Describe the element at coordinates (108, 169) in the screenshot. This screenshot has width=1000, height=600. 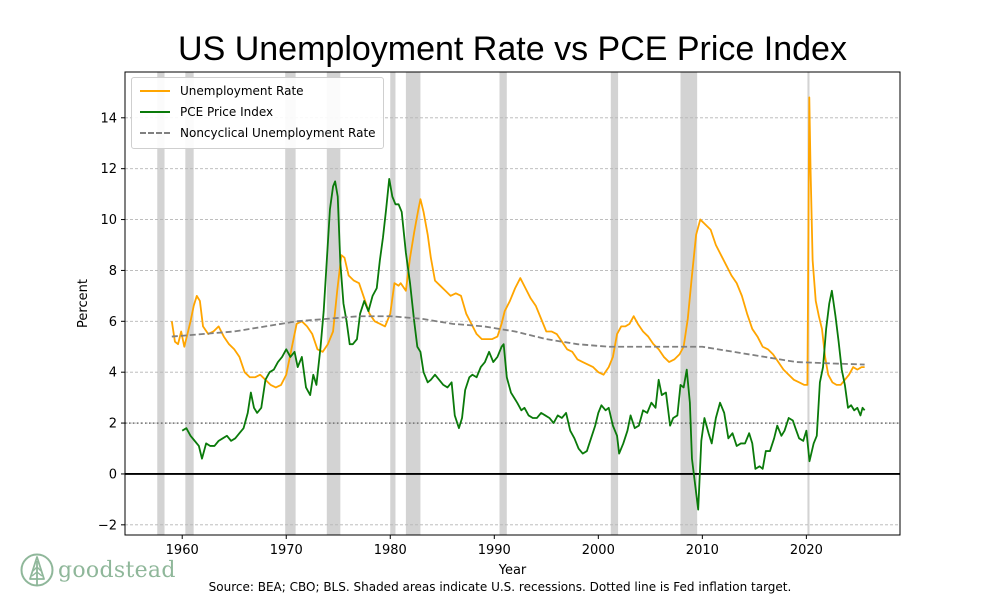
I see `y-tick-label: 12` at that location.